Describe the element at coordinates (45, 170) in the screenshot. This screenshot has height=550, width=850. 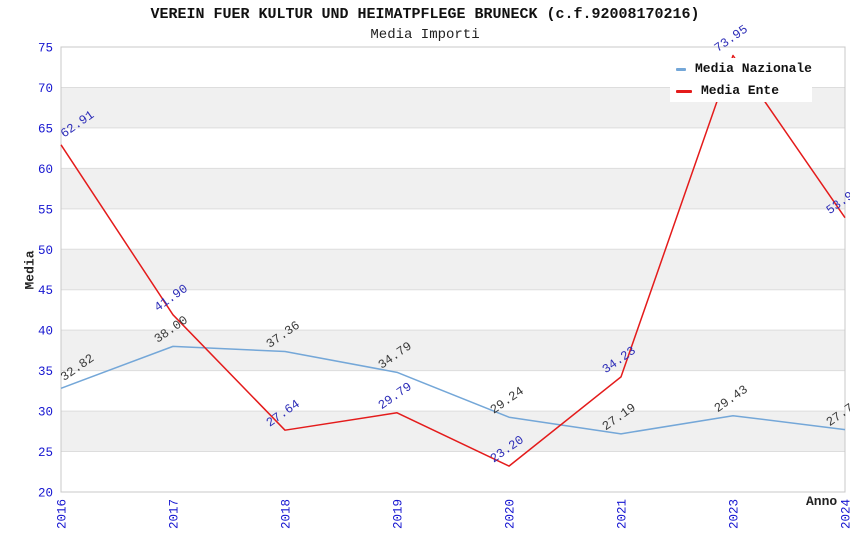
I see `y-tick-label: 60` at that location.